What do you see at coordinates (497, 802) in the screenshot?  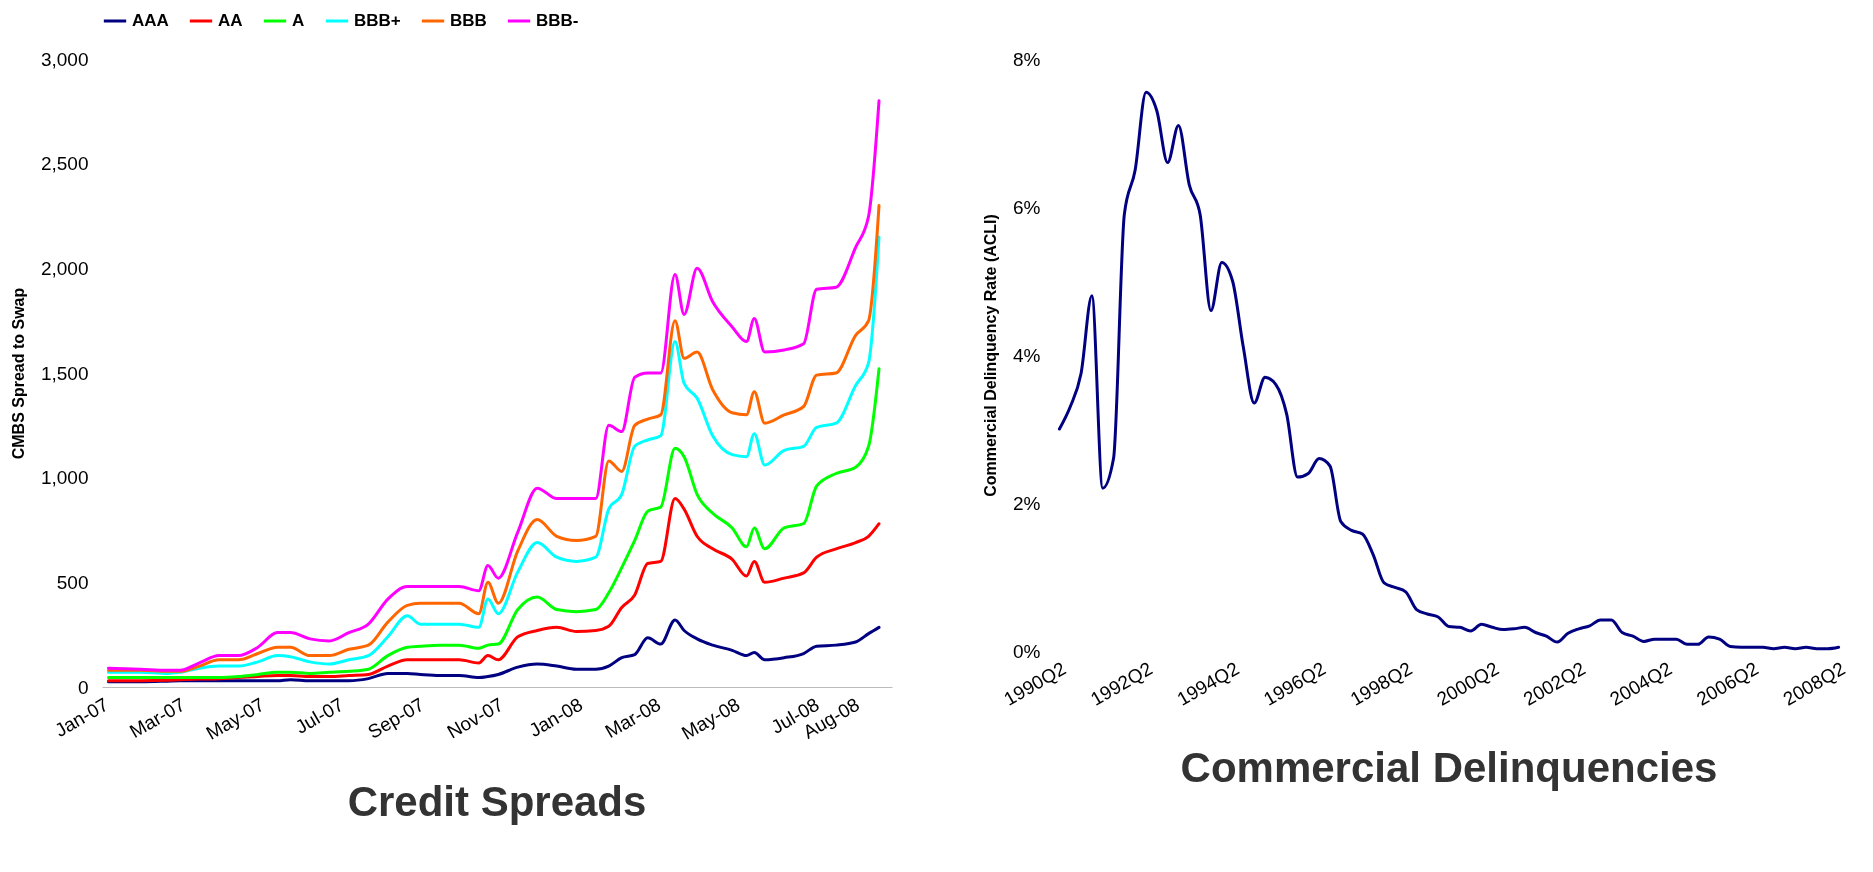 I see `text: Credit Spreads` at bounding box center [497, 802].